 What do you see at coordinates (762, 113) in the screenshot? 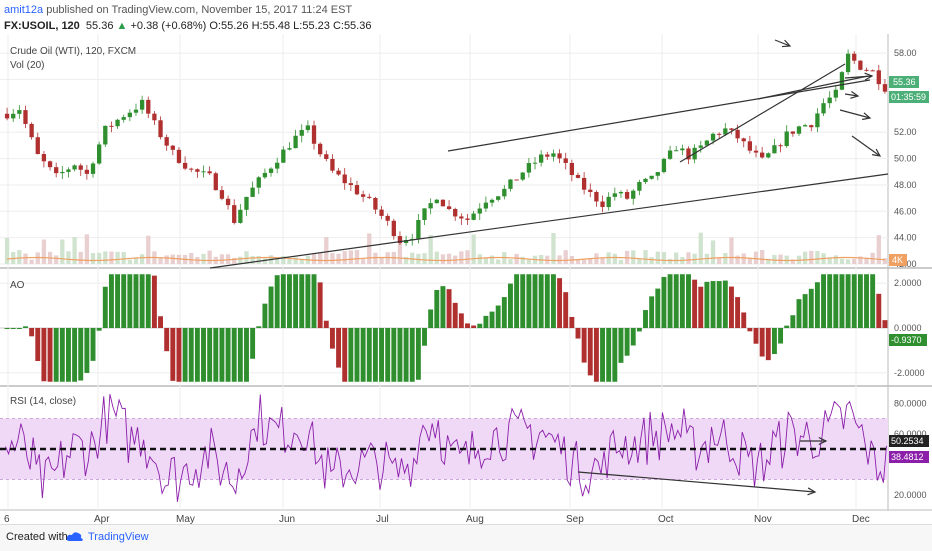
I see `rising-trendline` at bounding box center [762, 113].